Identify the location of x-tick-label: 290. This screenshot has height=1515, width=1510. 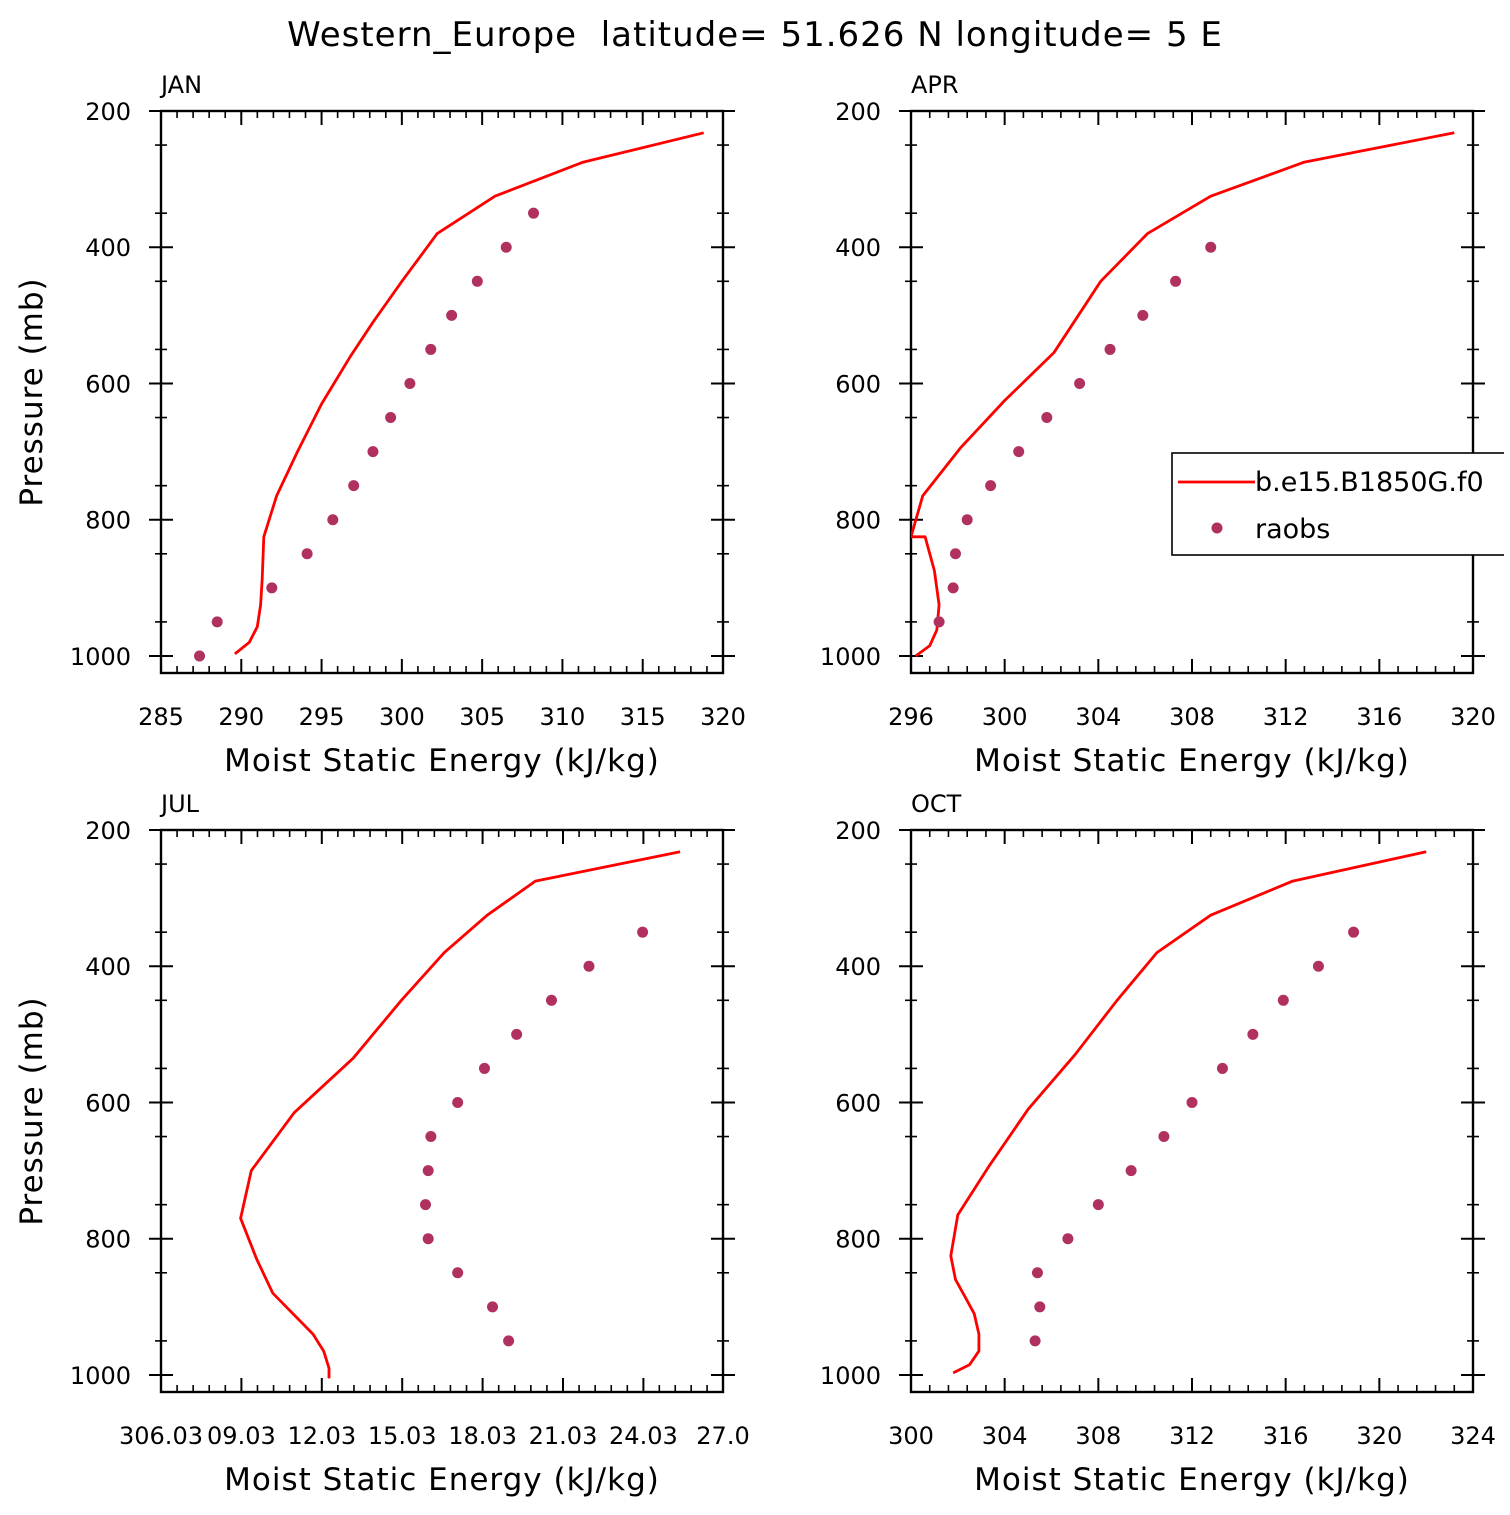
(241, 717).